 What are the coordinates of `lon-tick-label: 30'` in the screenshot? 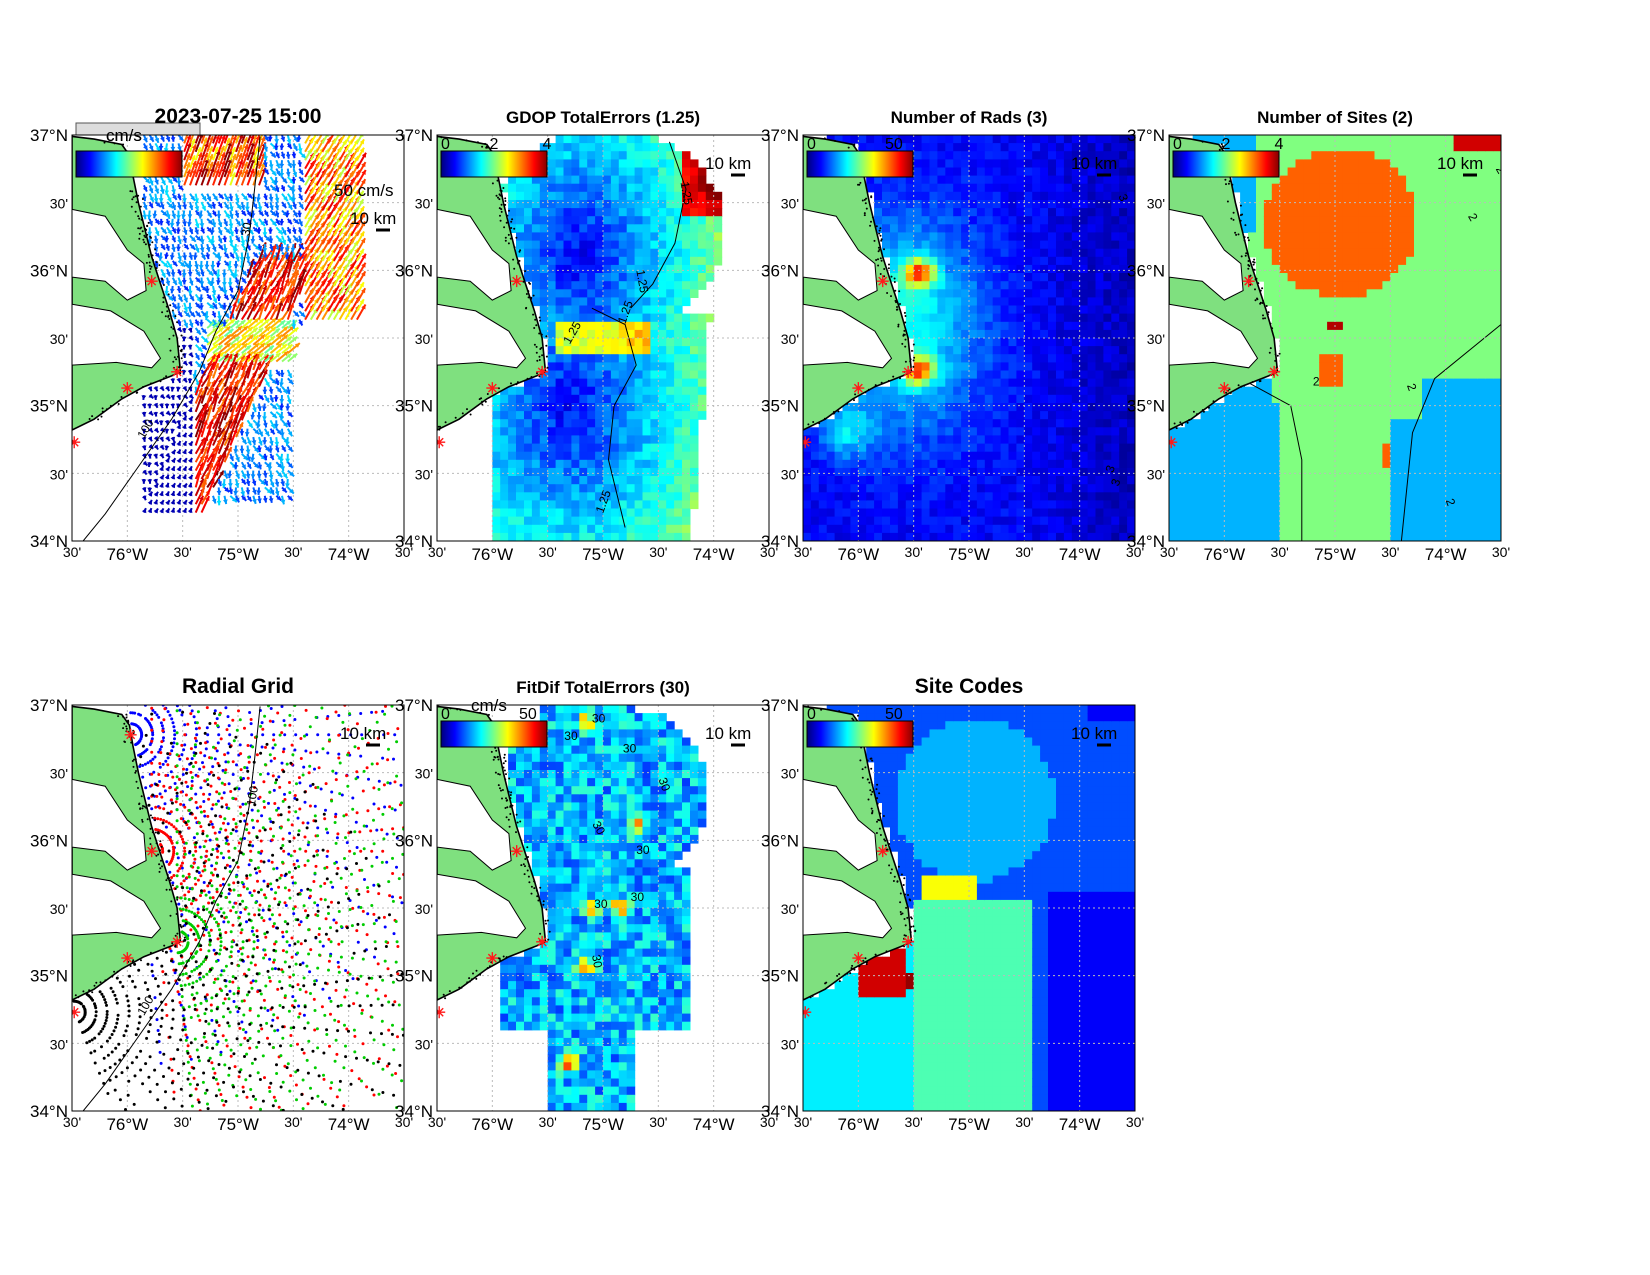 It's located at (404, 552).